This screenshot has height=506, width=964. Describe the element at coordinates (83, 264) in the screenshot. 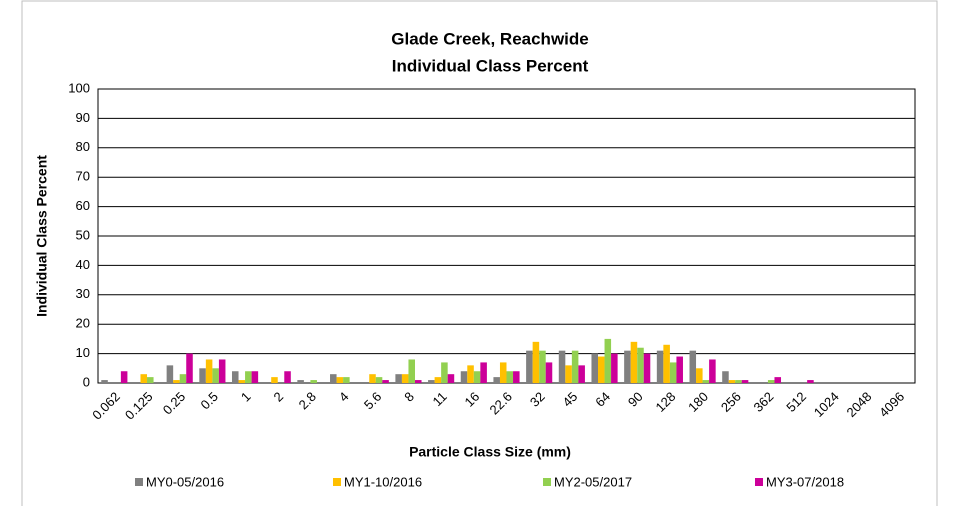

I see `y-tick-label: 40` at that location.